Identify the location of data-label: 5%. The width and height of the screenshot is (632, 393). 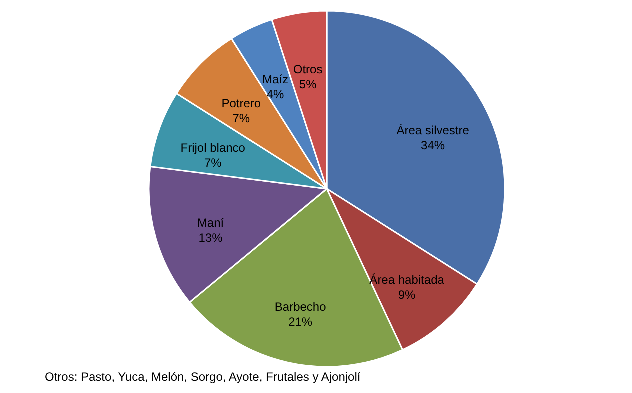
(308, 84).